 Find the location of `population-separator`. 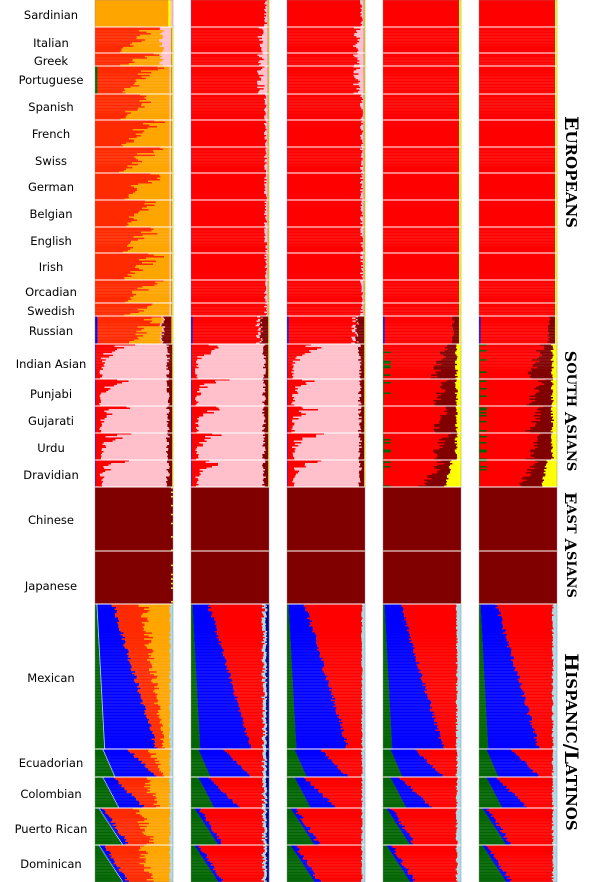

population-separator is located at coordinates (134, 227).